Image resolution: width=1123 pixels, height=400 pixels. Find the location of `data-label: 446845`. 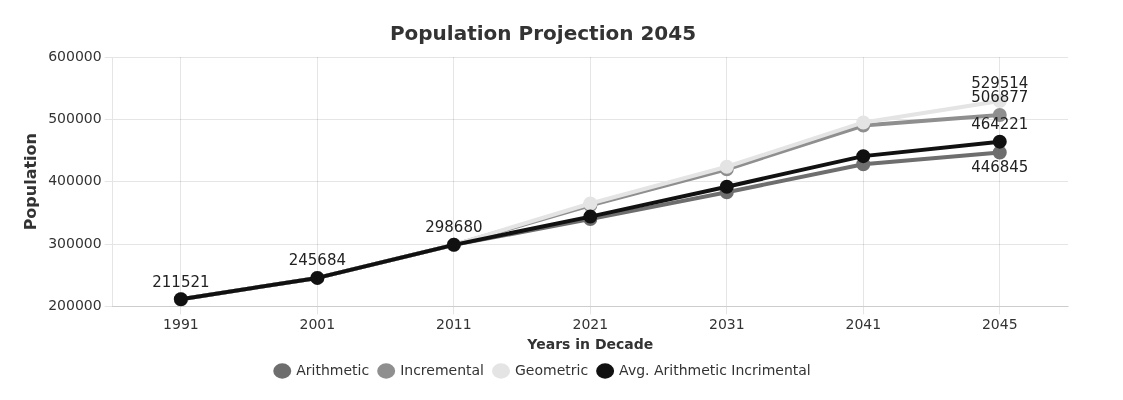

data-label: 446845 is located at coordinates (1000, 166).